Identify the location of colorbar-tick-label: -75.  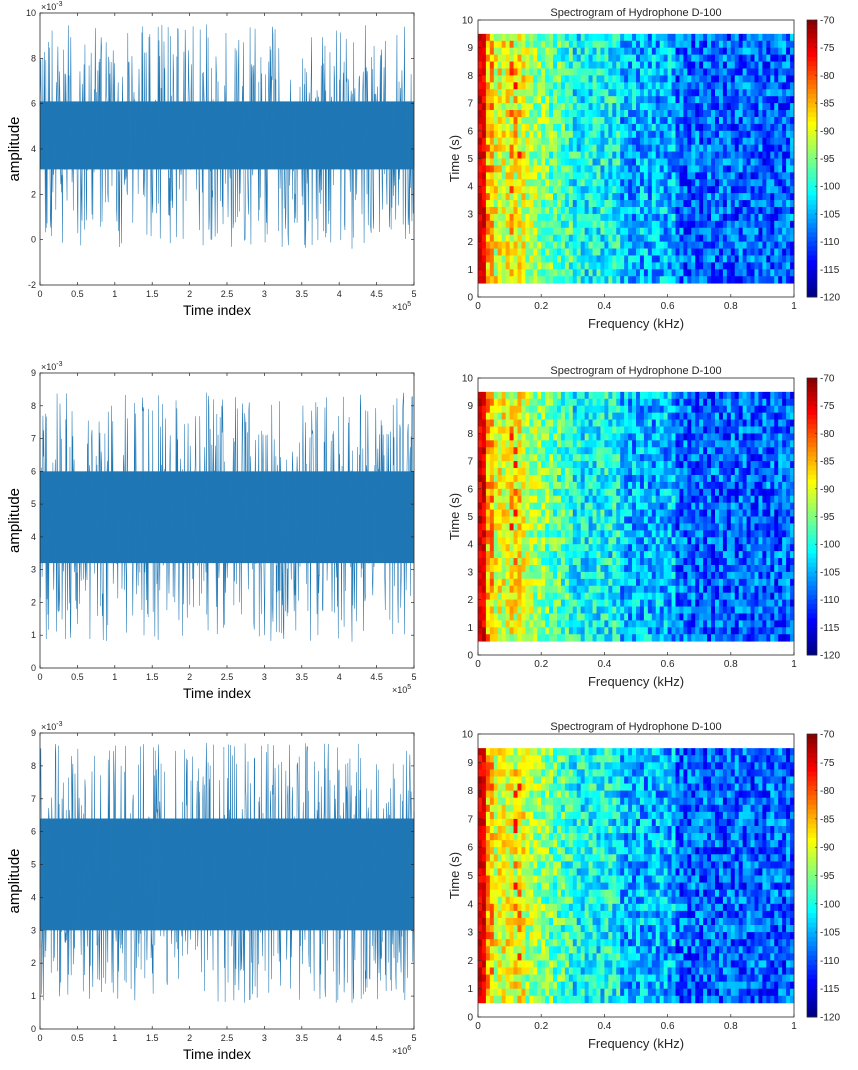
(827, 406).